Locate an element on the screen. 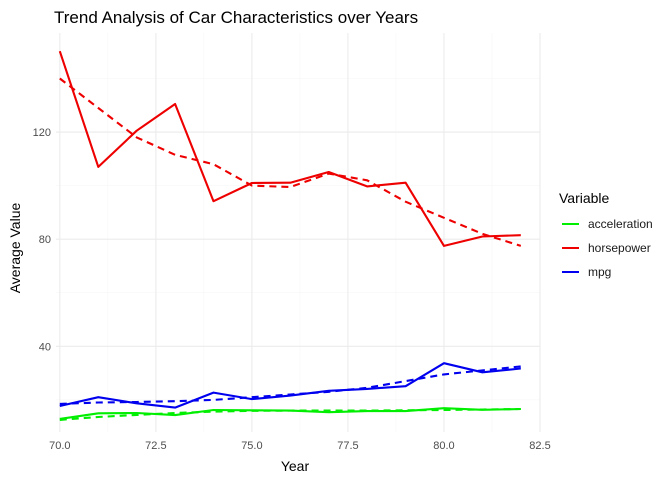  x-axis-title: Year is located at coordinates (295, 466).